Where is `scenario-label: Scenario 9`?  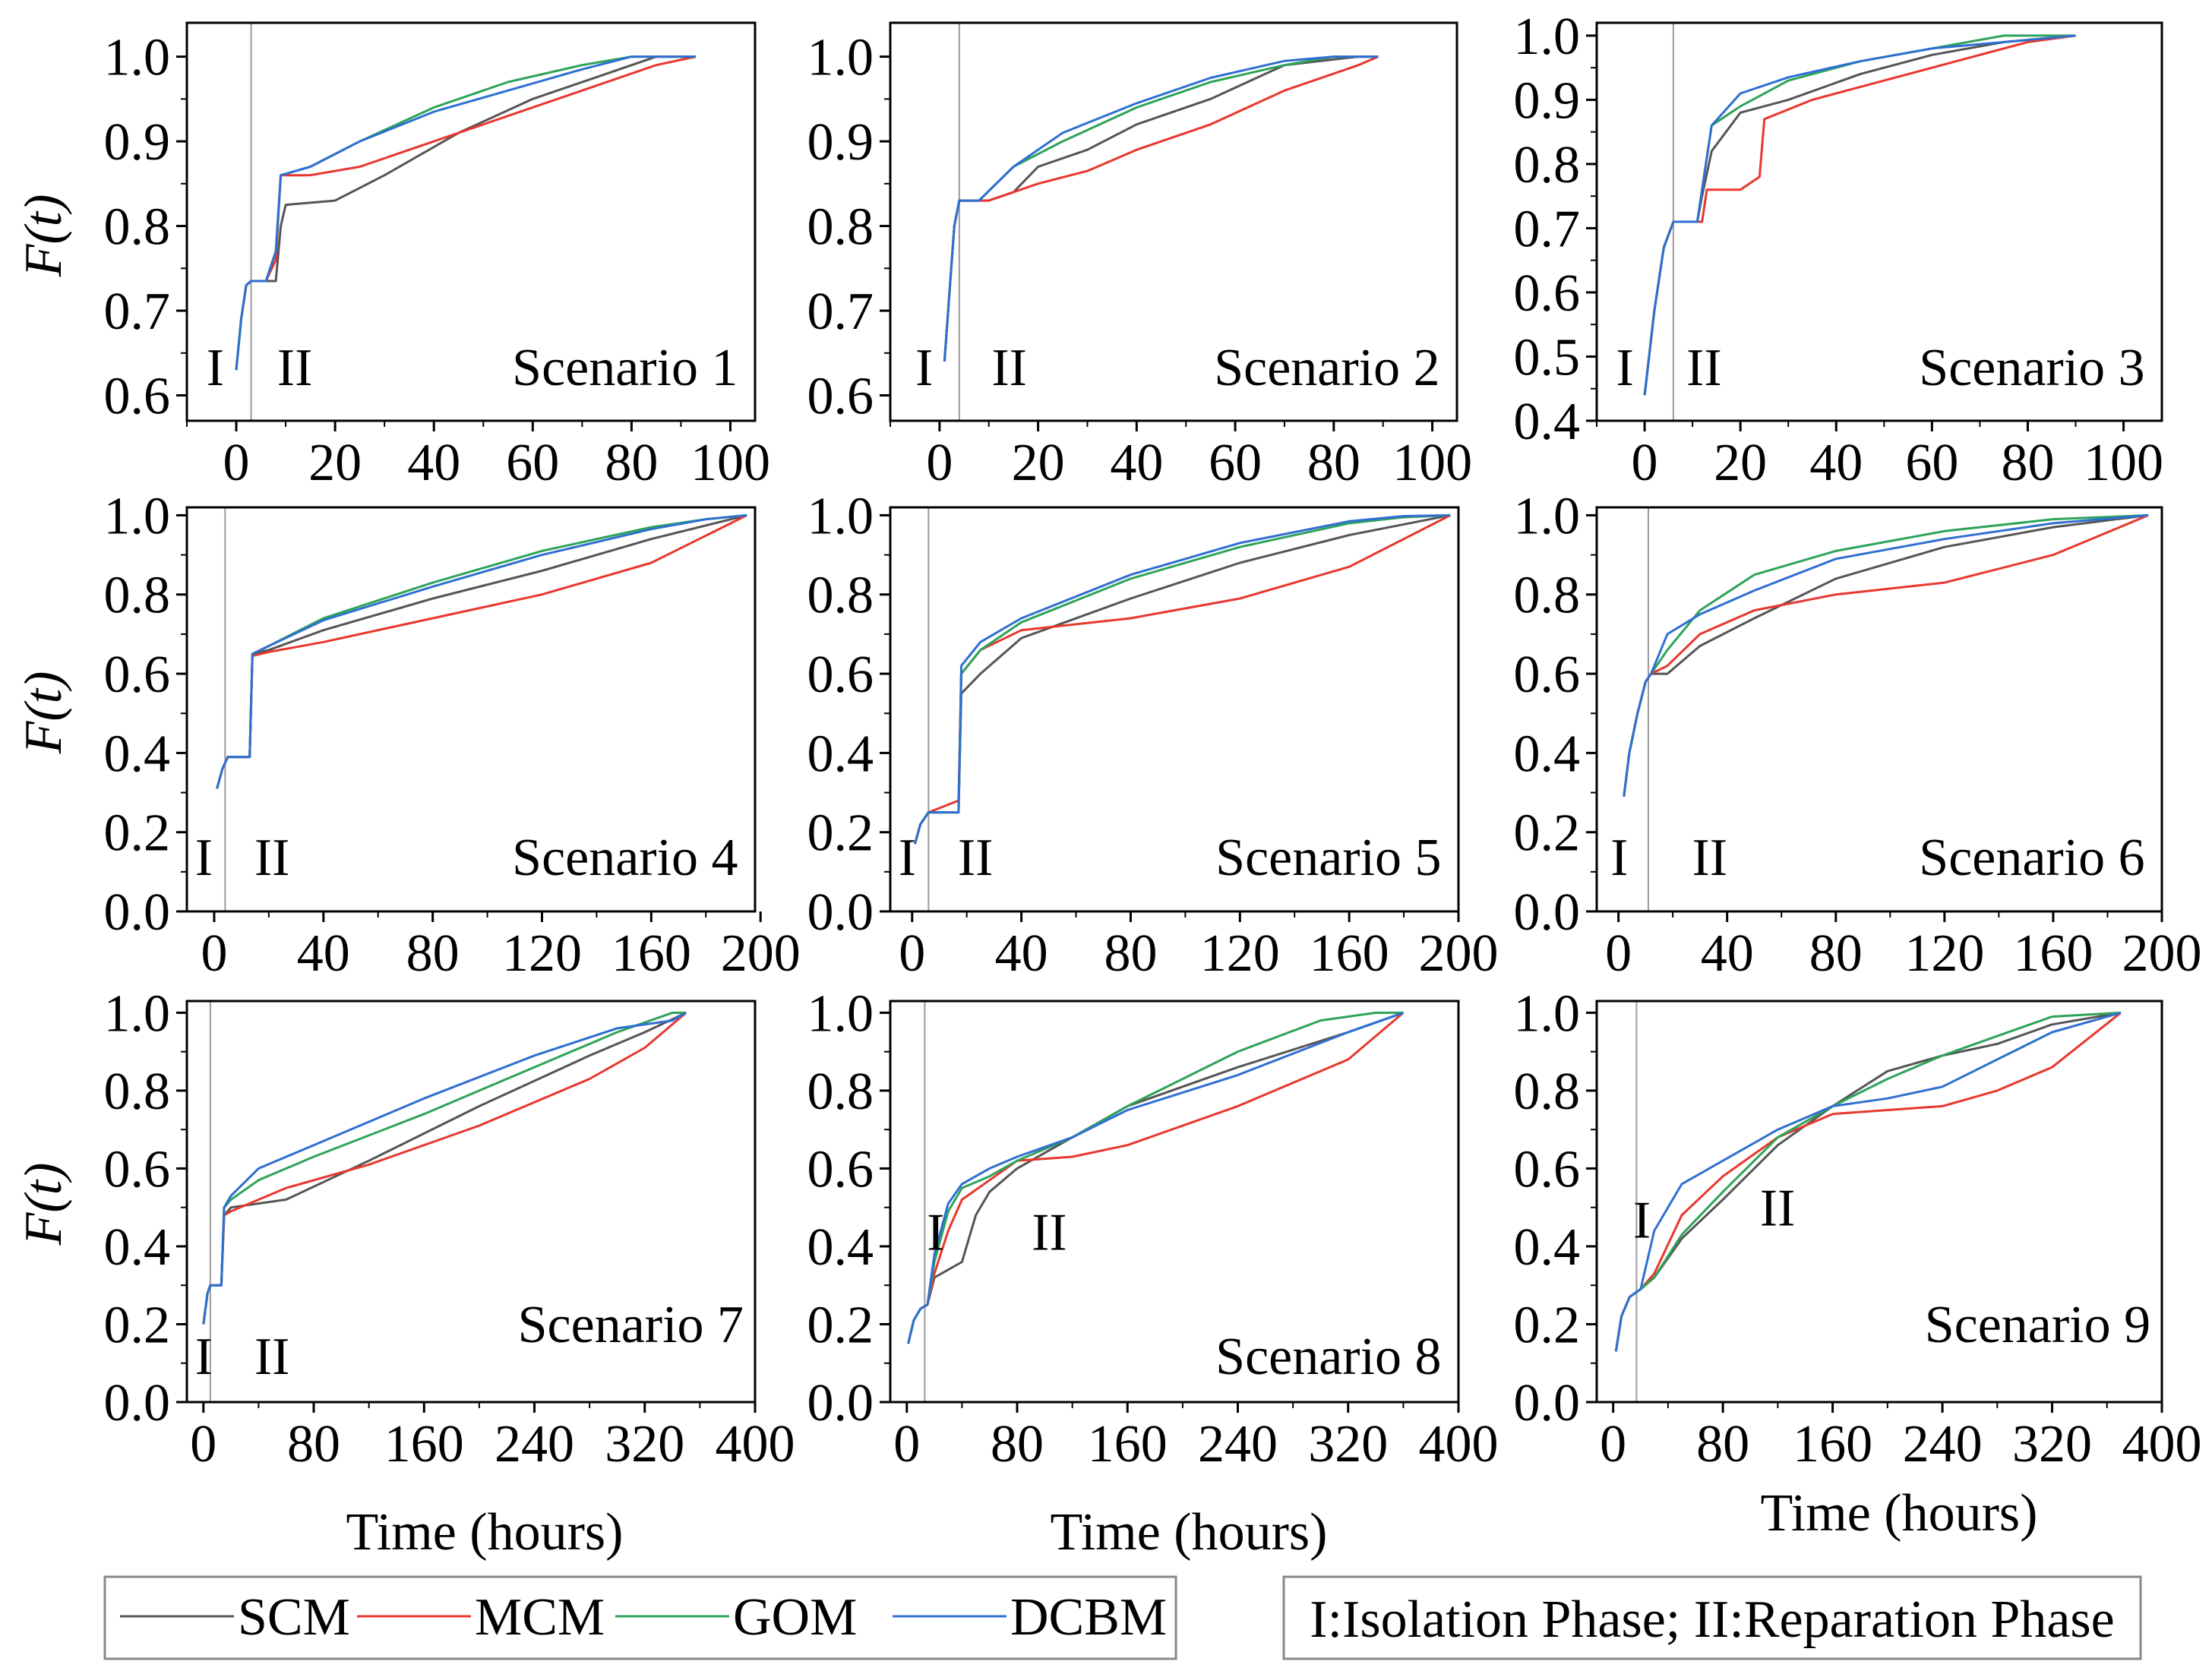 scenario-label: Scenario 9 is located at coordinates (2037, 1325).